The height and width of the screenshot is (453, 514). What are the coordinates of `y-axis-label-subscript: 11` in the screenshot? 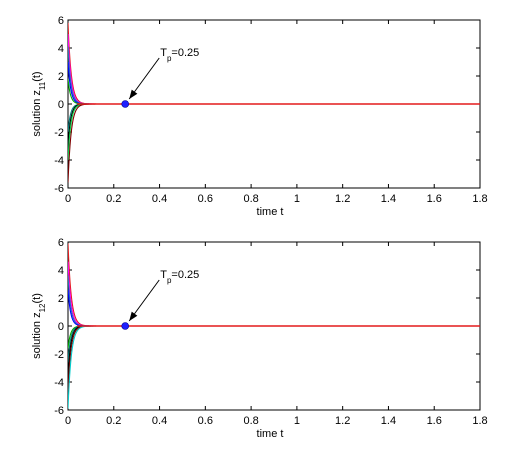 It's located at (42, 85).